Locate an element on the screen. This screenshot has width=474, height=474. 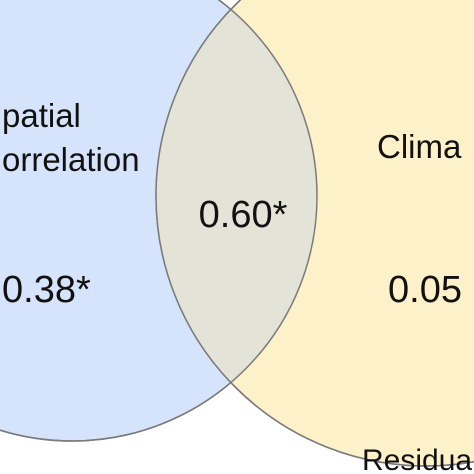
climate-value: 0.05 is located at coordinates (425, 290).